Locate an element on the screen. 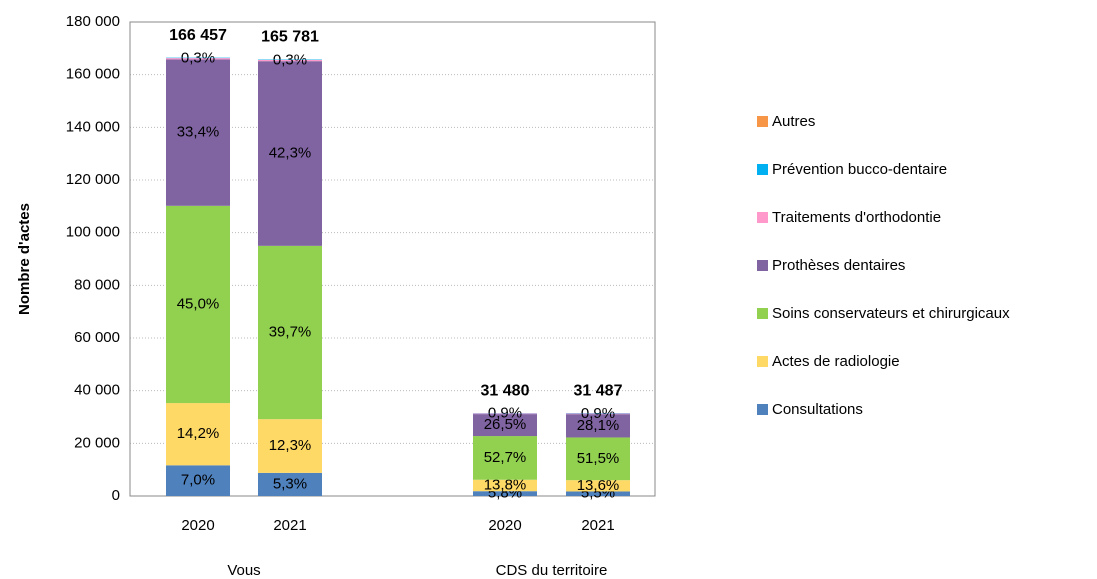  data-label: 13,8% is located at coordinates (505, 484).